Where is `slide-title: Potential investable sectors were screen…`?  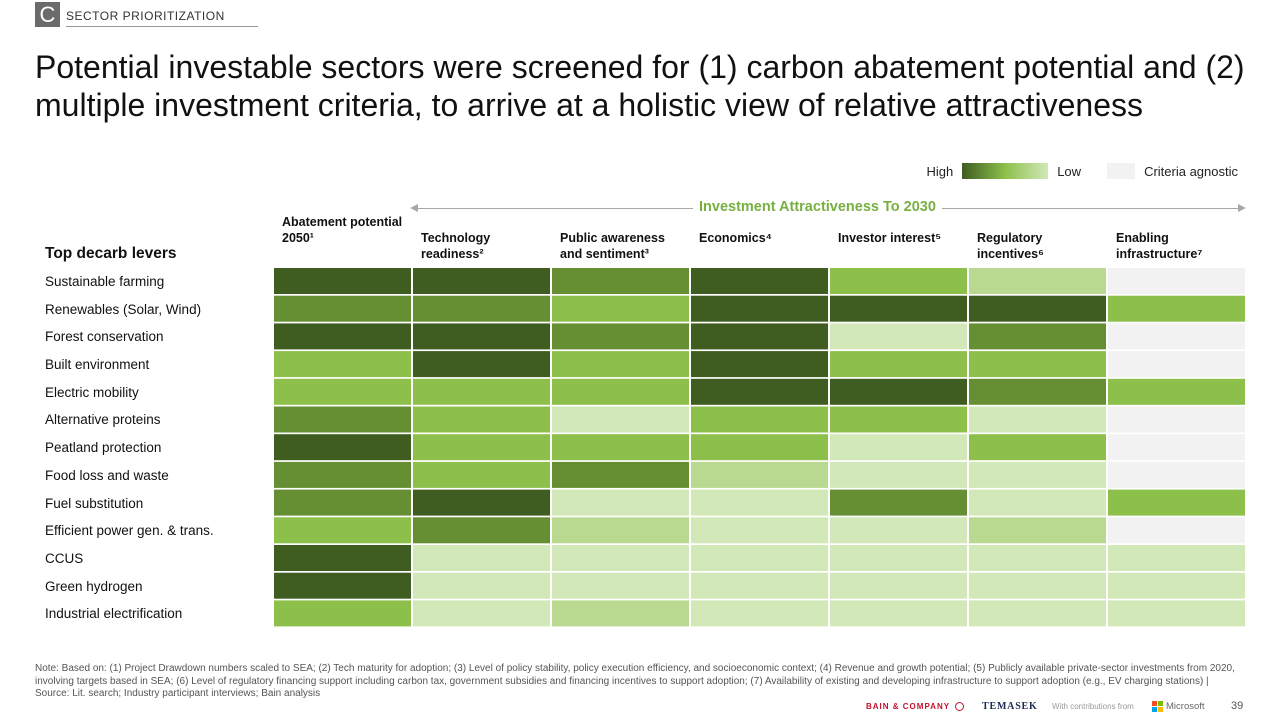
slide-title: Potential investable sectors were screen… is located at coordinates (640, 86).